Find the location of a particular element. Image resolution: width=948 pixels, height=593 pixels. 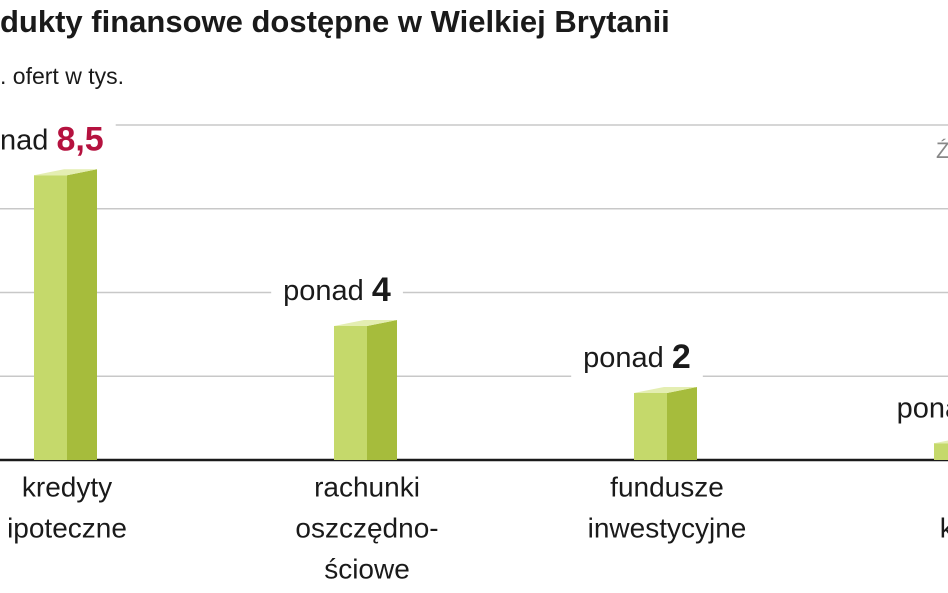

label-prefix: nad is located at coordinates (24, 140).